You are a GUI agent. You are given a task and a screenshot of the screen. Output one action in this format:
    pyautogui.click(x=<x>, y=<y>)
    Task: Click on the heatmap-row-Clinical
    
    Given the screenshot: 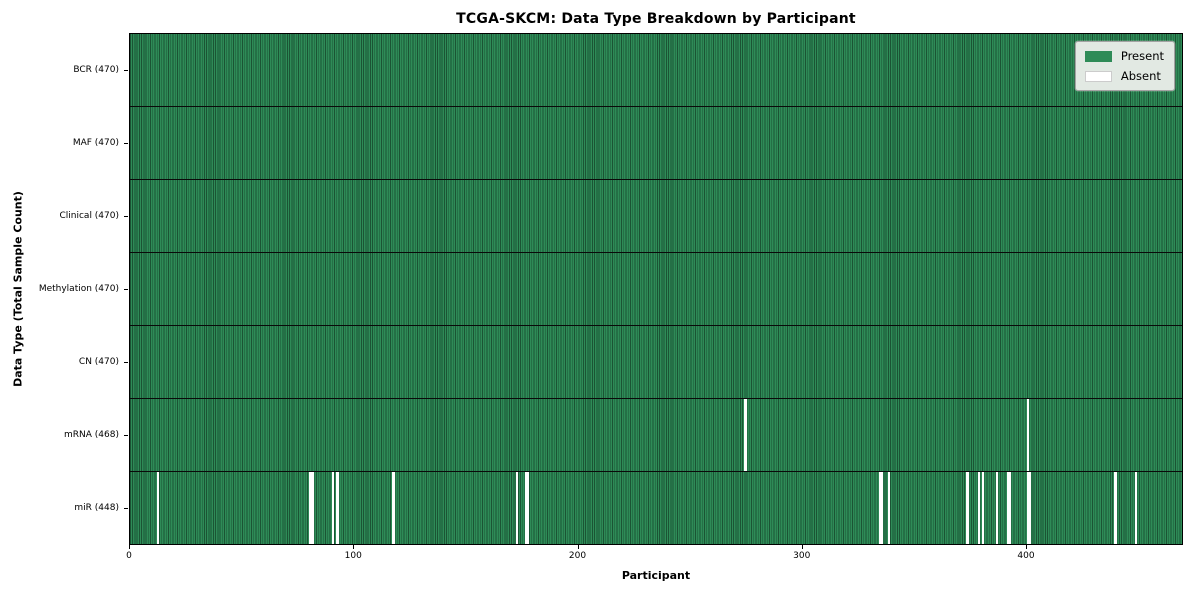 What is the action you would take?
    pyautogui.click(x=656, y=216)
    